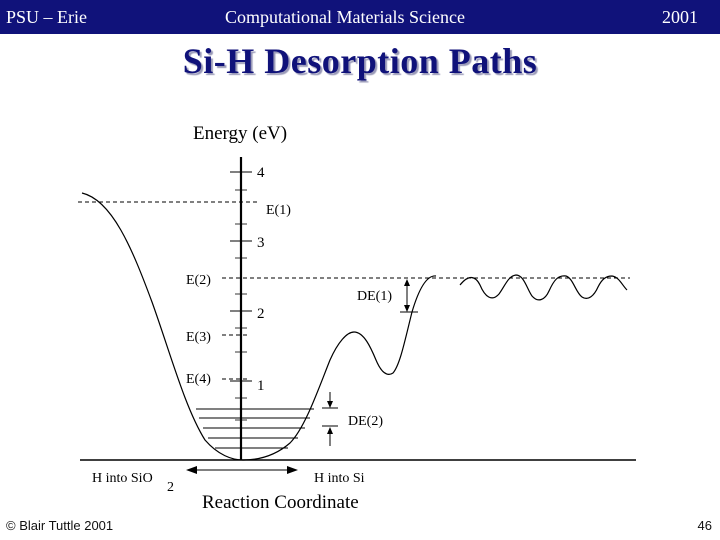 This screenshot has height=540, width=720. Describe the element at coordinates (278, 210) in the screenshot. I see `level-label-e1: E(1)` at that location.